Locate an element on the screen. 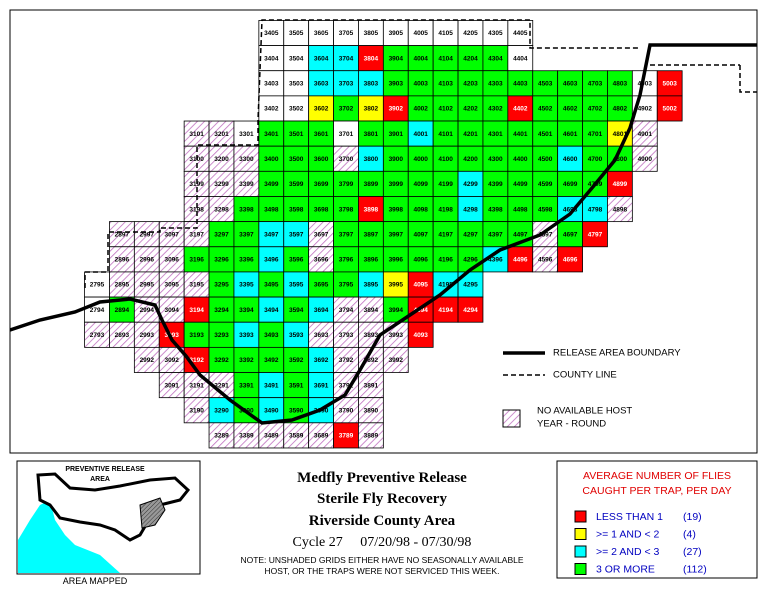 The image size is (771, 594). cell-label: 3197 is located at coordinates (196, 234).